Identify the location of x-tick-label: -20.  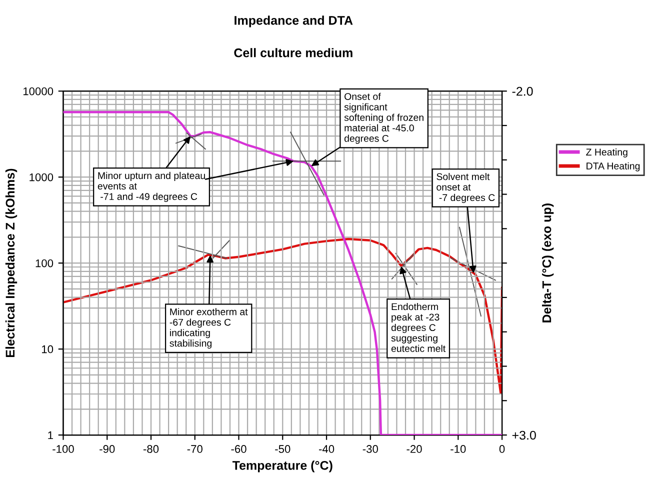
(414, 449).